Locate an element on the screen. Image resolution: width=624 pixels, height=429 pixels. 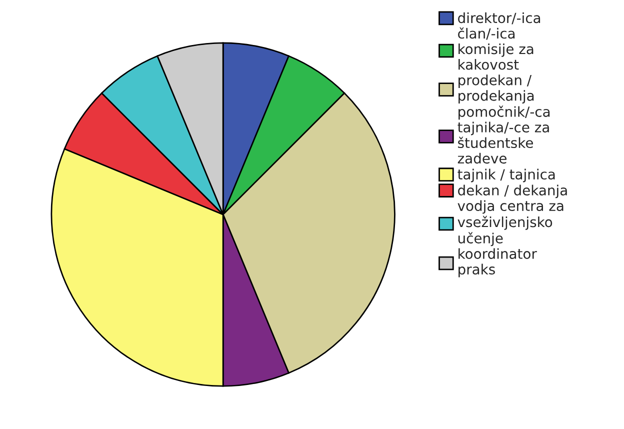
legend-label: direktor/-ica is located at coordinates (499, 18).